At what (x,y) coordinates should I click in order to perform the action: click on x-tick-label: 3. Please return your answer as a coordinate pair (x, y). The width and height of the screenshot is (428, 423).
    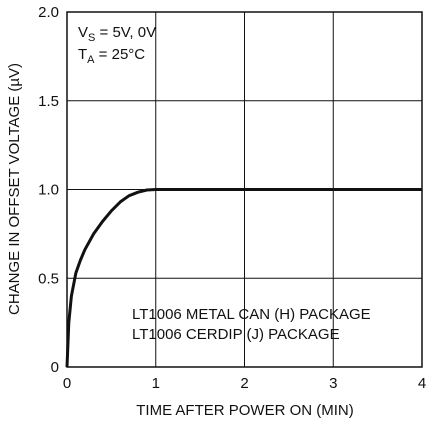
    Looking at the image, I should click on (333, 383).